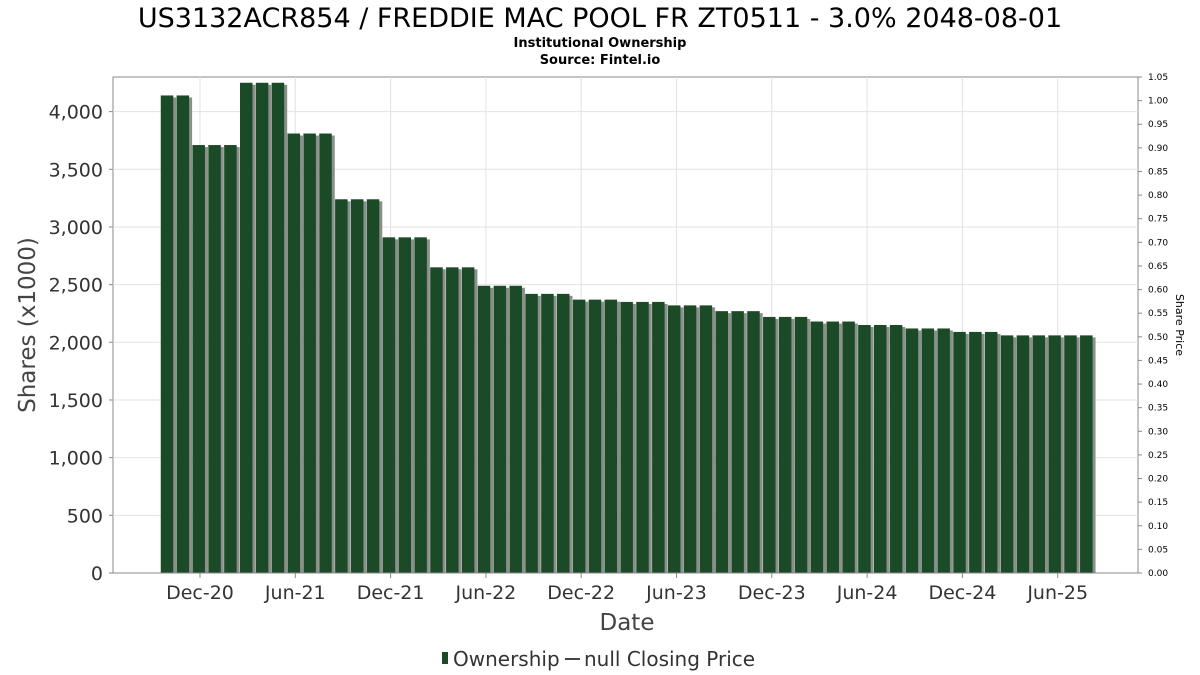 Image resolution: width=1200 pixels, height=675 pixels. Describe the element at coordinates (600, 43) in the screenshot. I see `chart-subtitle: Institutional Ownership` at that location.